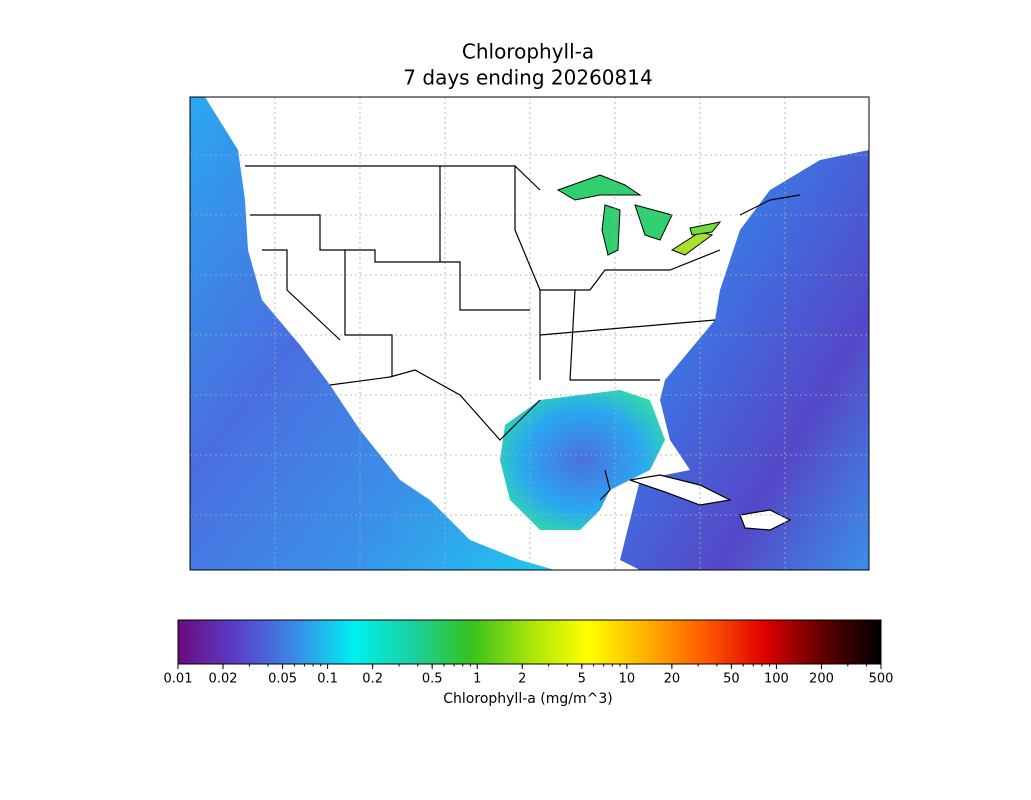  What do you see at coordinates (680, 490) in the screenshot?
I see `cuba` at bounding box center [680, 490].